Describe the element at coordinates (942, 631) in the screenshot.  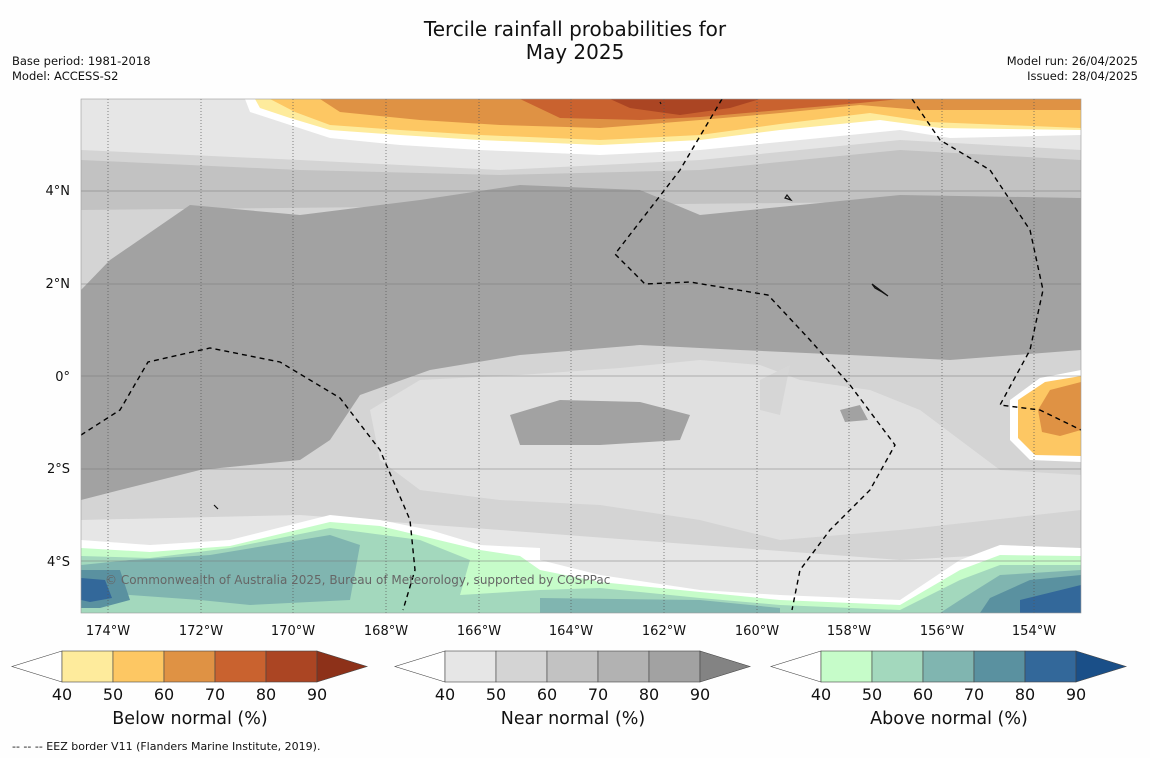
I see `lon-label: 156°W` at that location.